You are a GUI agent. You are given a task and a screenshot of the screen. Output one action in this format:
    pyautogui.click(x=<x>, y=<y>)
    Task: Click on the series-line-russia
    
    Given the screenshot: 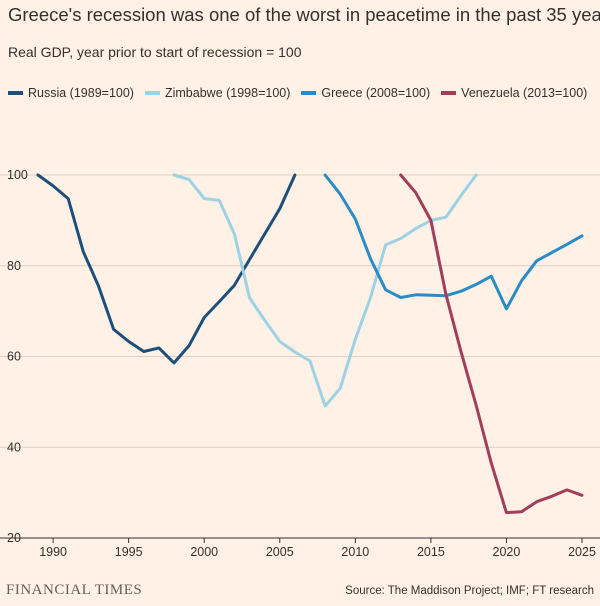 What is the action you would take?
    pyautogui.click(x=166, y=269)
    